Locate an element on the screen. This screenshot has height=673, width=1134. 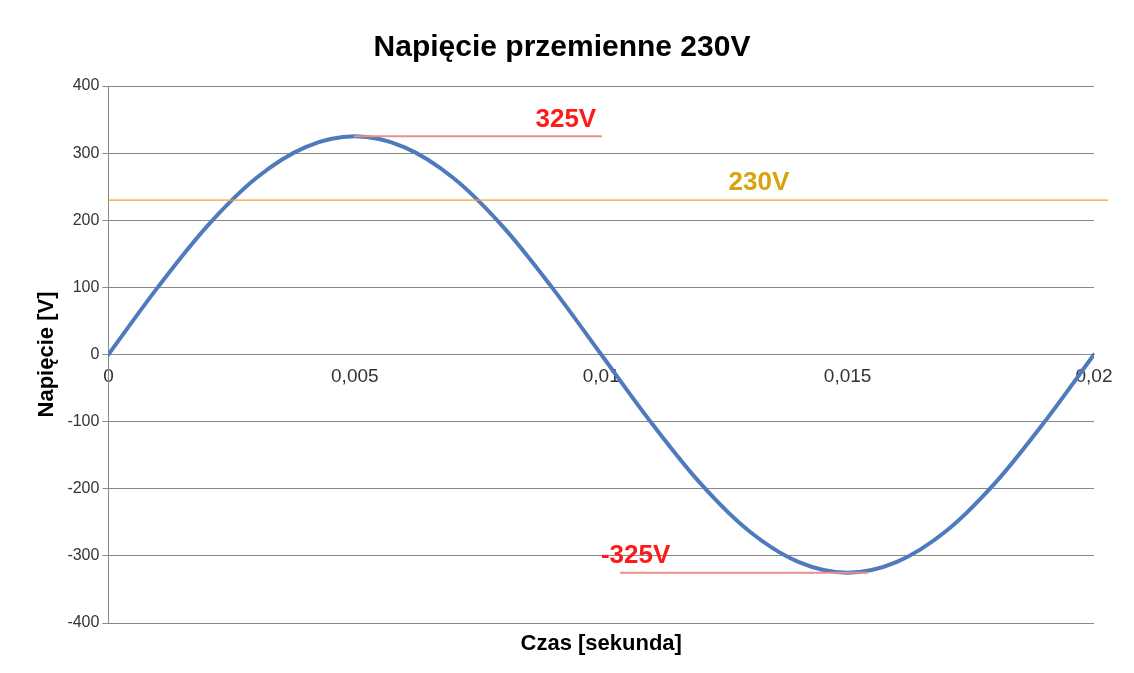
y-tick-label: 200 is located at coordinates (86, 219).